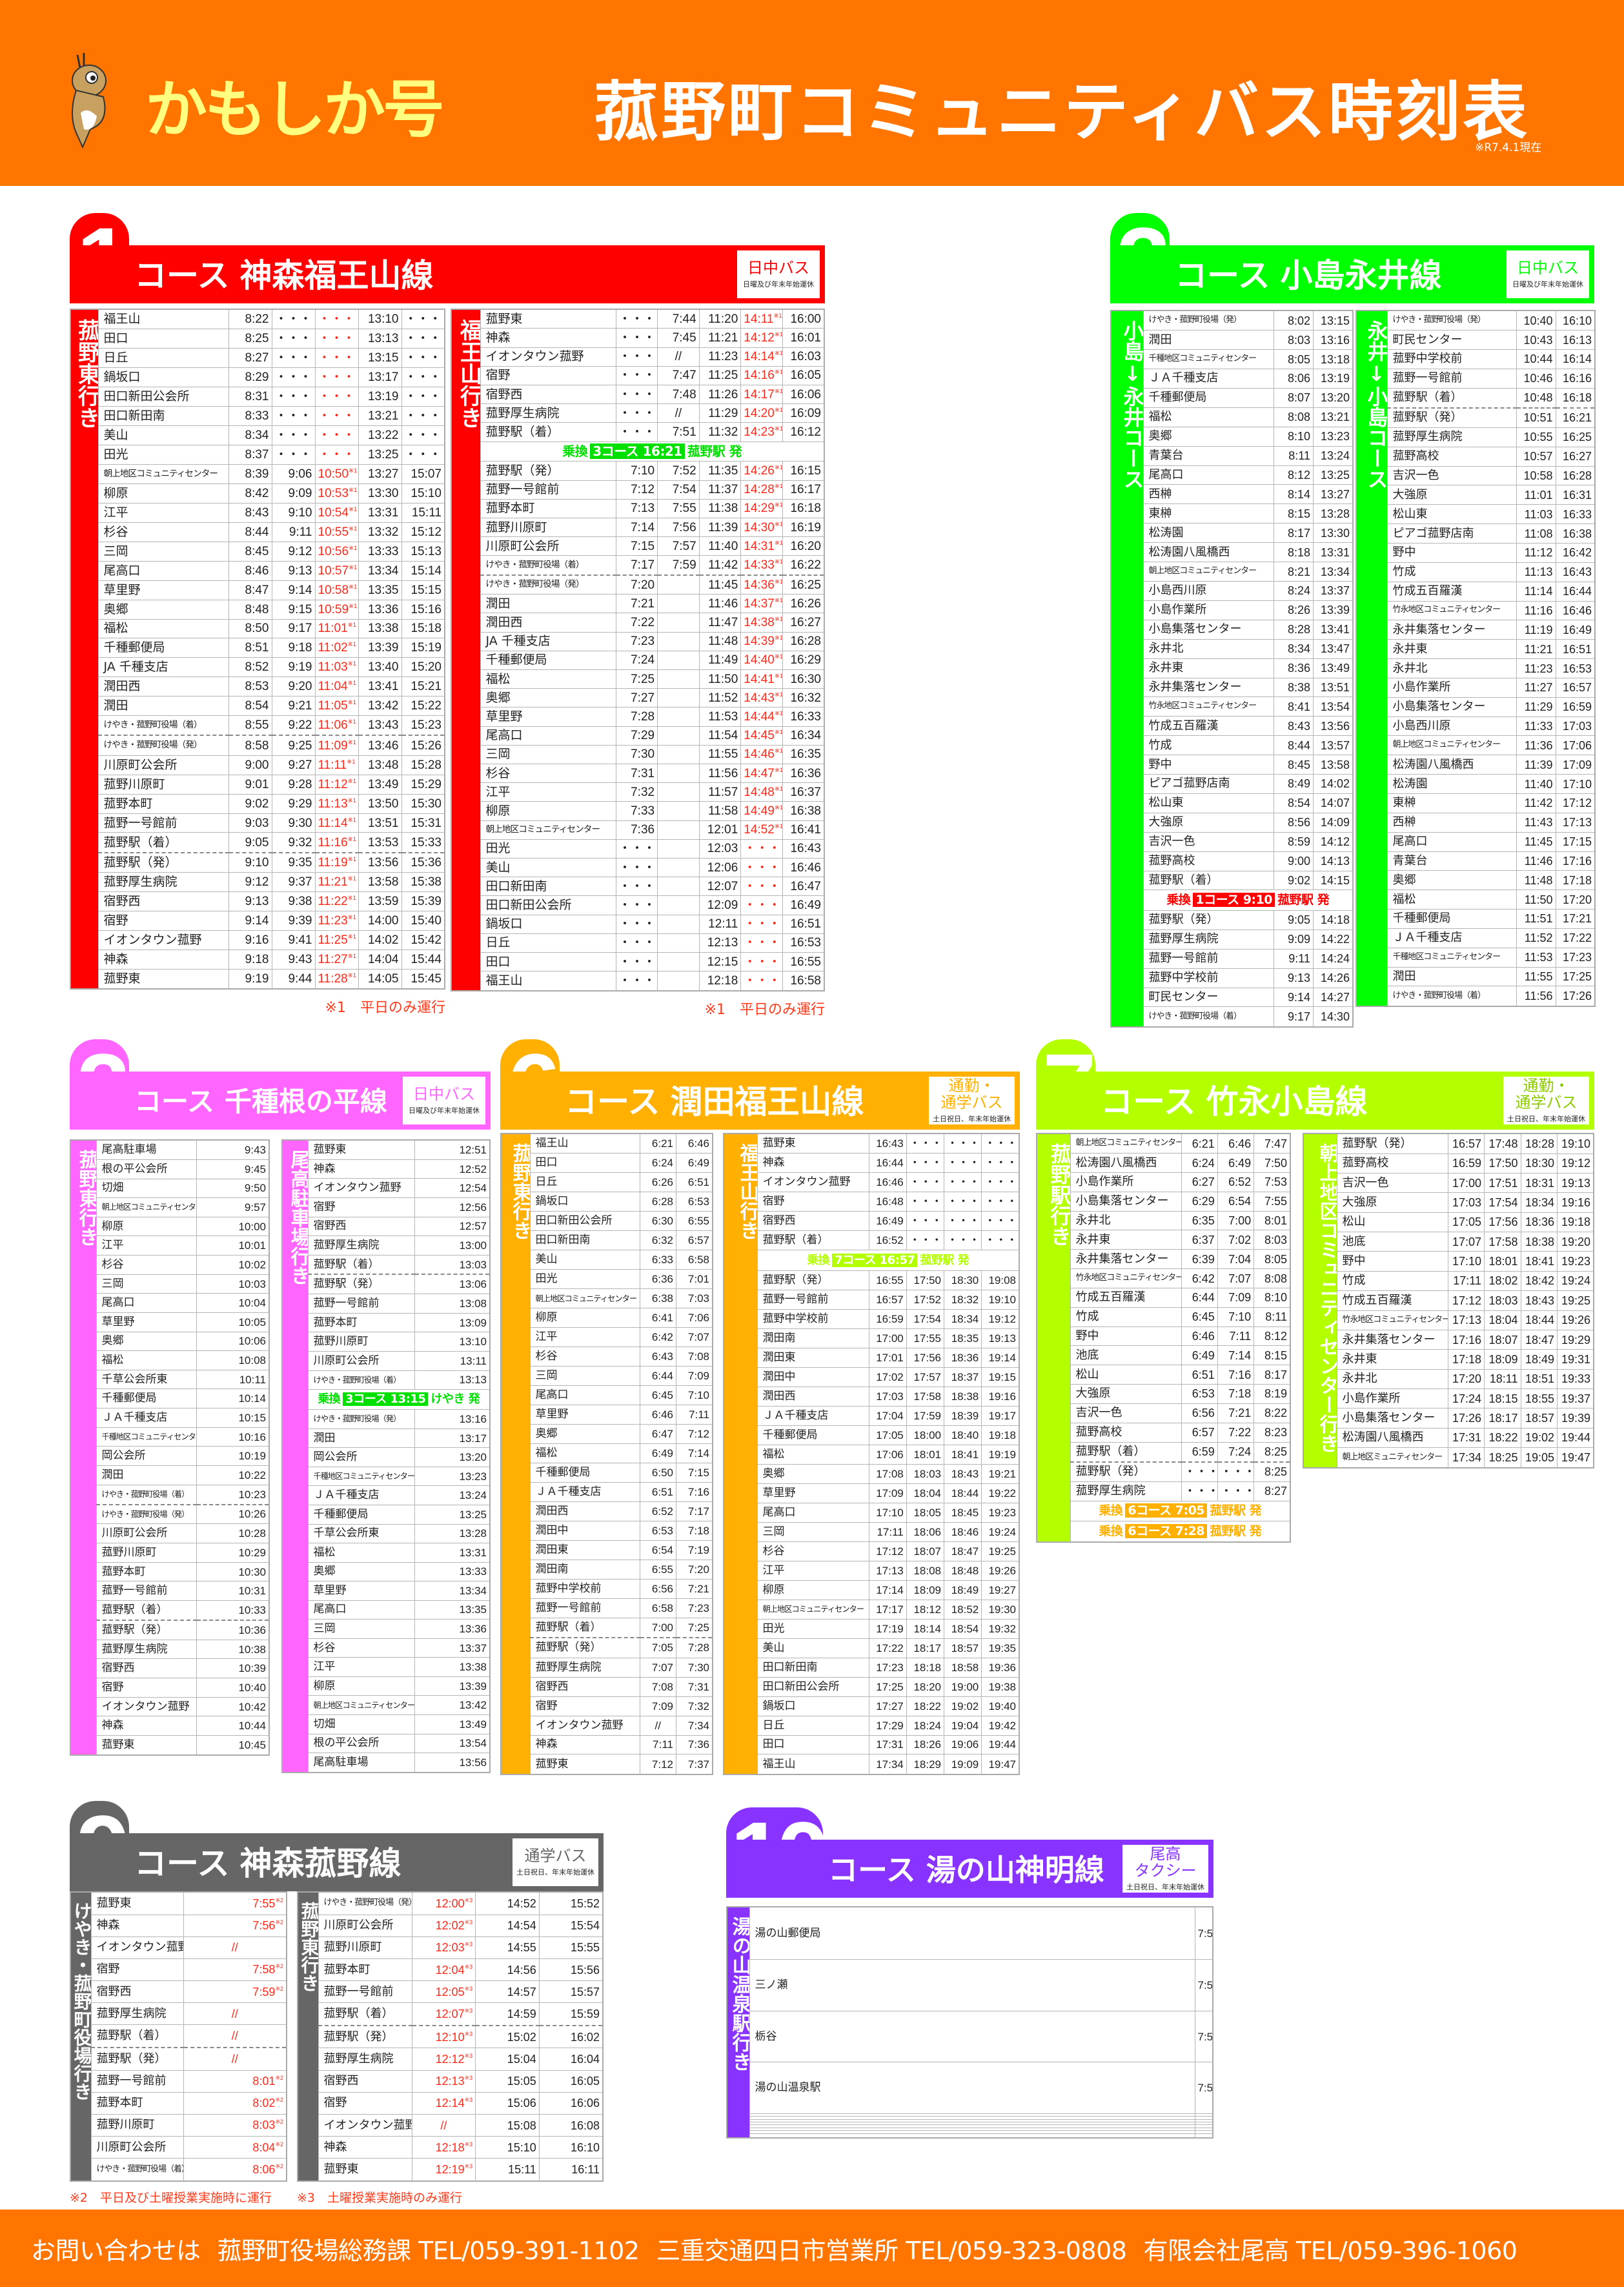 This screenshot has width=1624, height=2287. What do you see at coordinates (386, 1188) in the screenshot?
I see `timetable-row: イオンタウン菰野 12:54` at bounding box center [386, 1188].